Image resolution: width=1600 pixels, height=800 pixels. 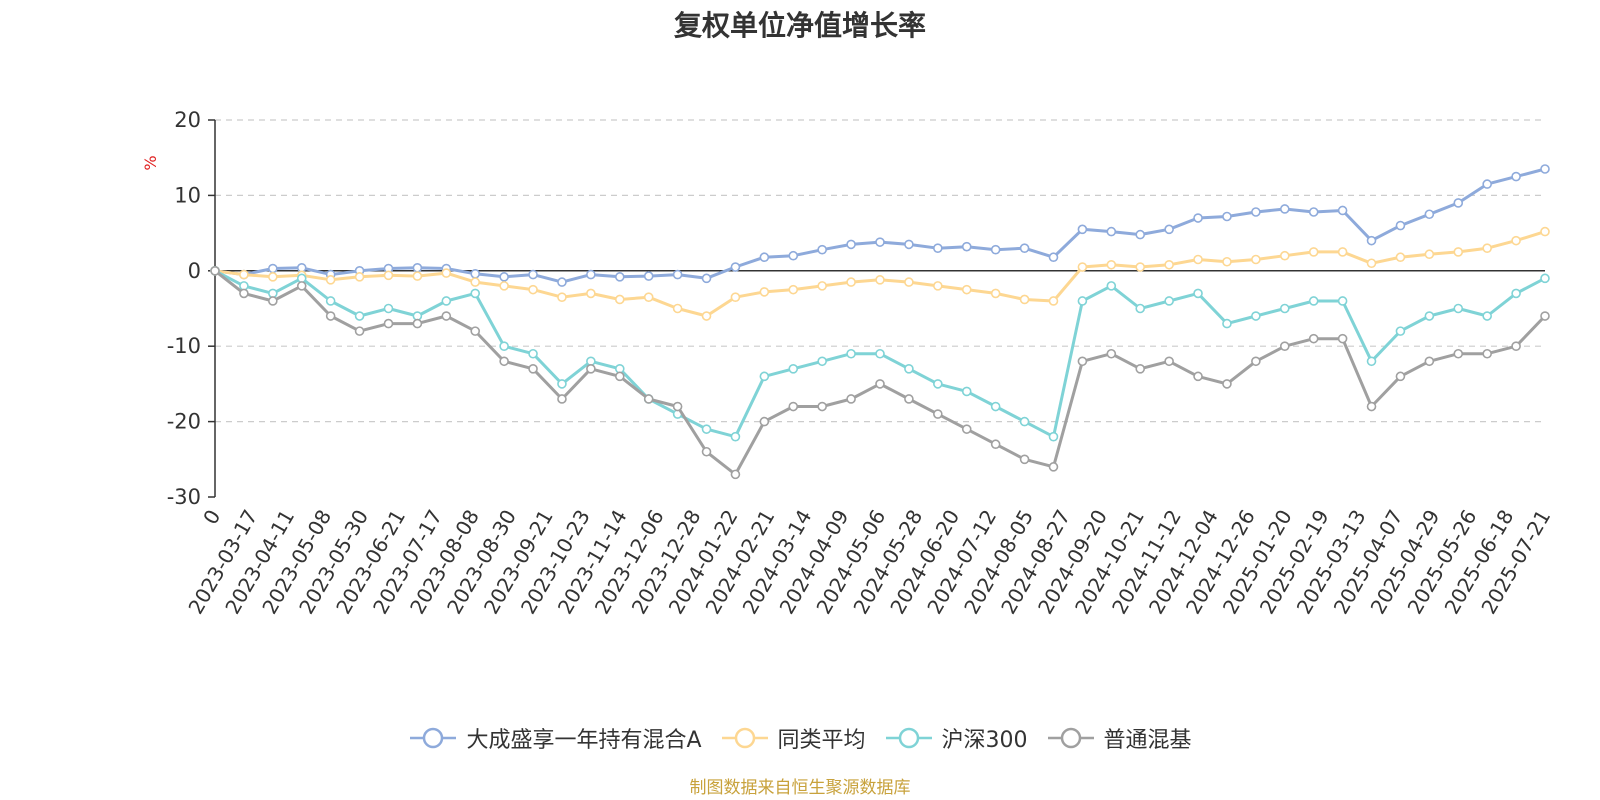 I want to click on legend-item: 普通混基, so click(x=1119, y=738).